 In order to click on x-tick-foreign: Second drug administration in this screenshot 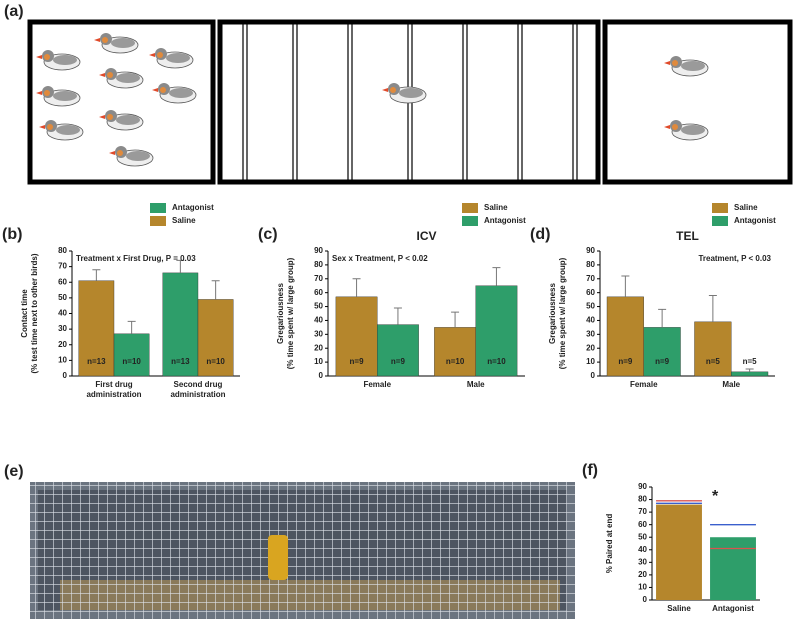, I will do `click(198, 389)`.